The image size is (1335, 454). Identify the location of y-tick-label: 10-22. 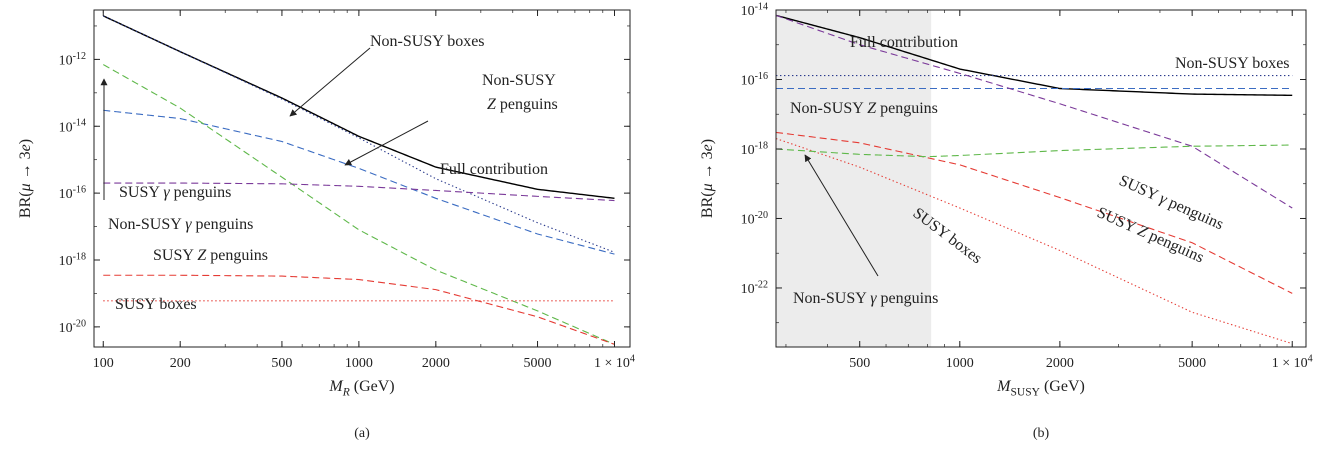
(754, 288).